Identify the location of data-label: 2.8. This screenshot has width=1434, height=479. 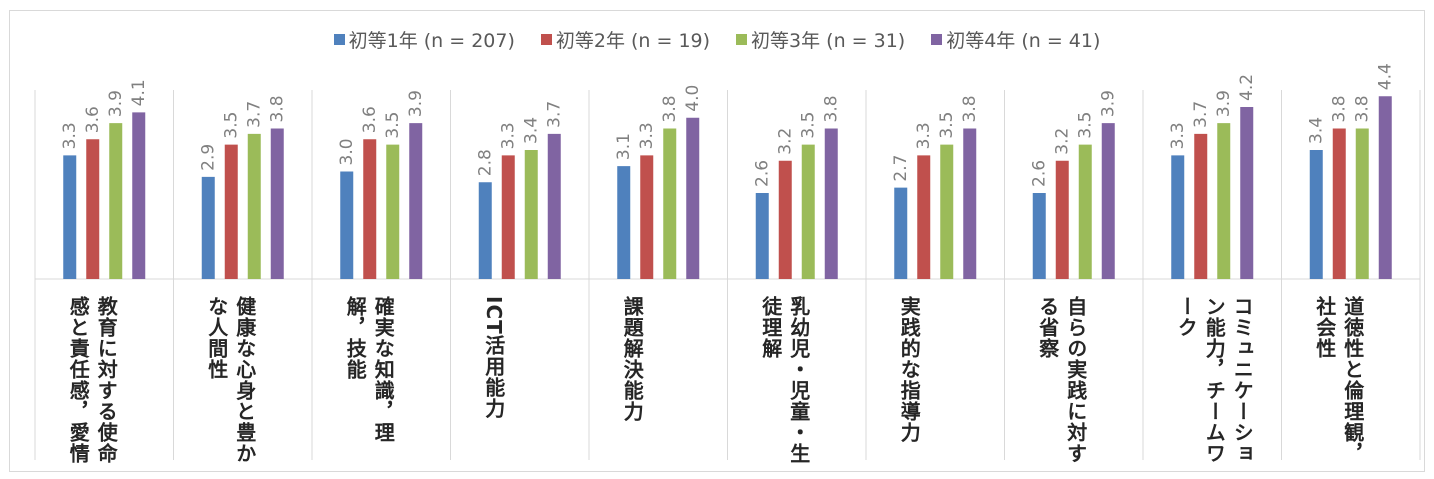
(485, 162).